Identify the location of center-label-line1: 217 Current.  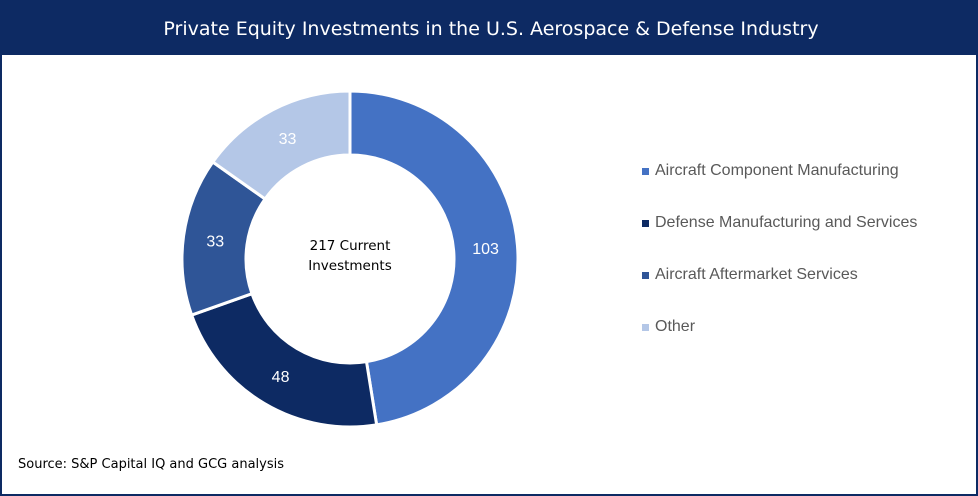
(350, 246).